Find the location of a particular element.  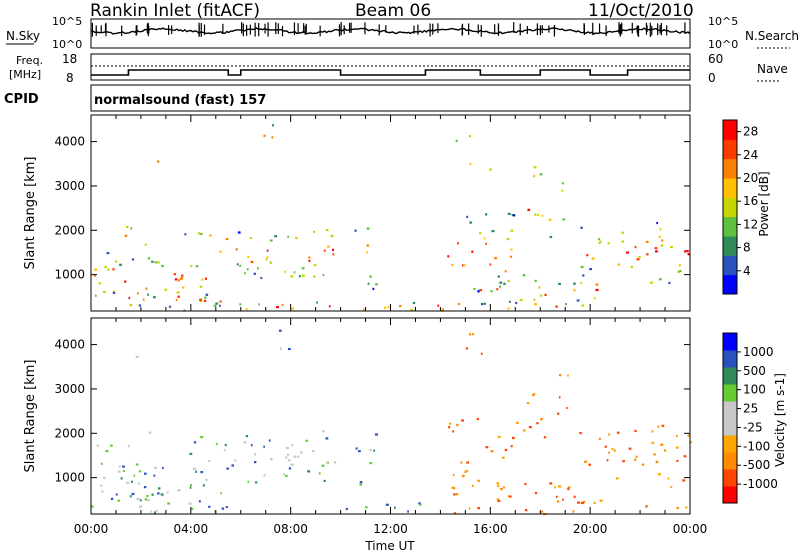

colorbar-tick-label: 100 is located at coordinates (754, 390).